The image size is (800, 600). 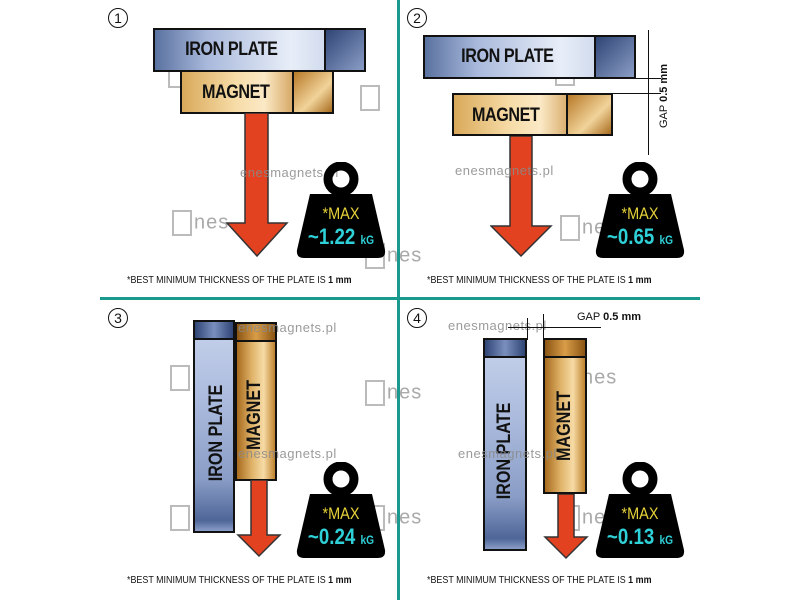 What do you see at coordinates (118, 318) in the screenshot?
I see `panel-number: 3` at bounding box center [118, 318].